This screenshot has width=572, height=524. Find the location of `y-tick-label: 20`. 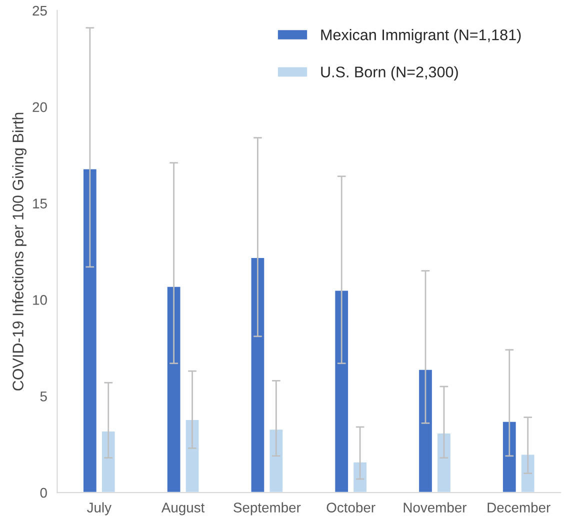

y-tick-label: 20 is located at coordinates (39, 107).